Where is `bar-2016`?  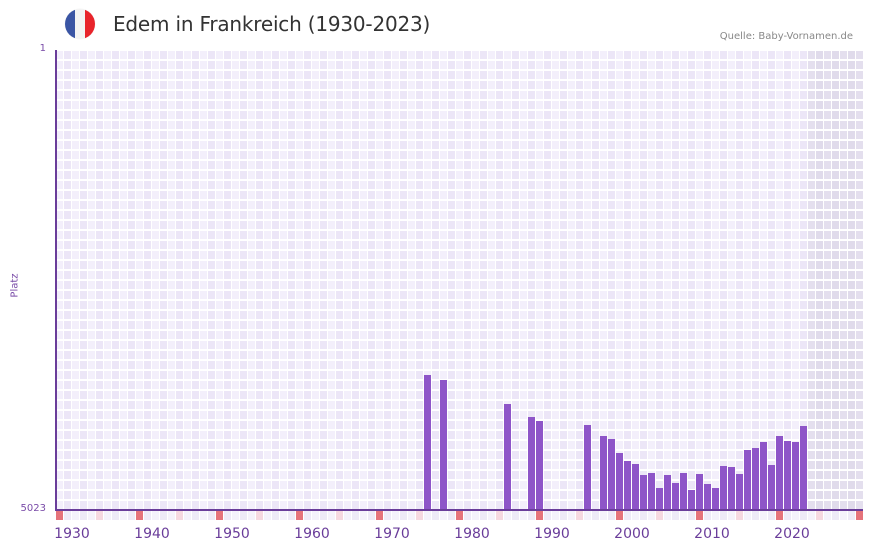 bar-2016 is located at coordinates (747, 480).